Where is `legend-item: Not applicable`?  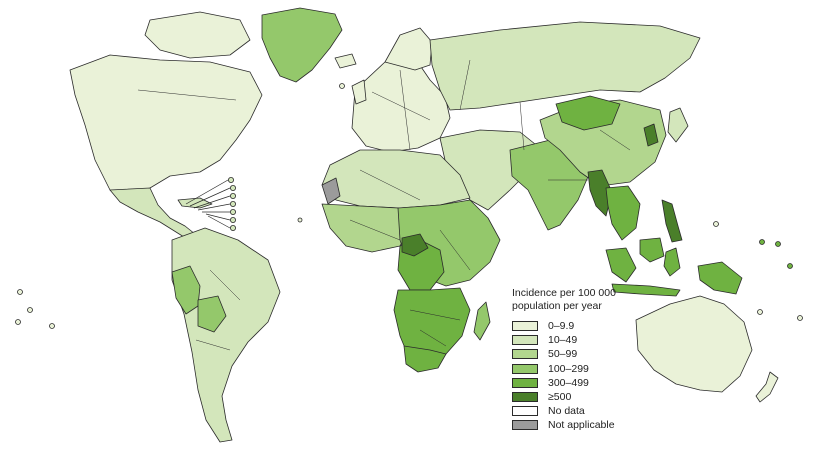 legend-item: Not applicable is located at coordinates (612, 425).